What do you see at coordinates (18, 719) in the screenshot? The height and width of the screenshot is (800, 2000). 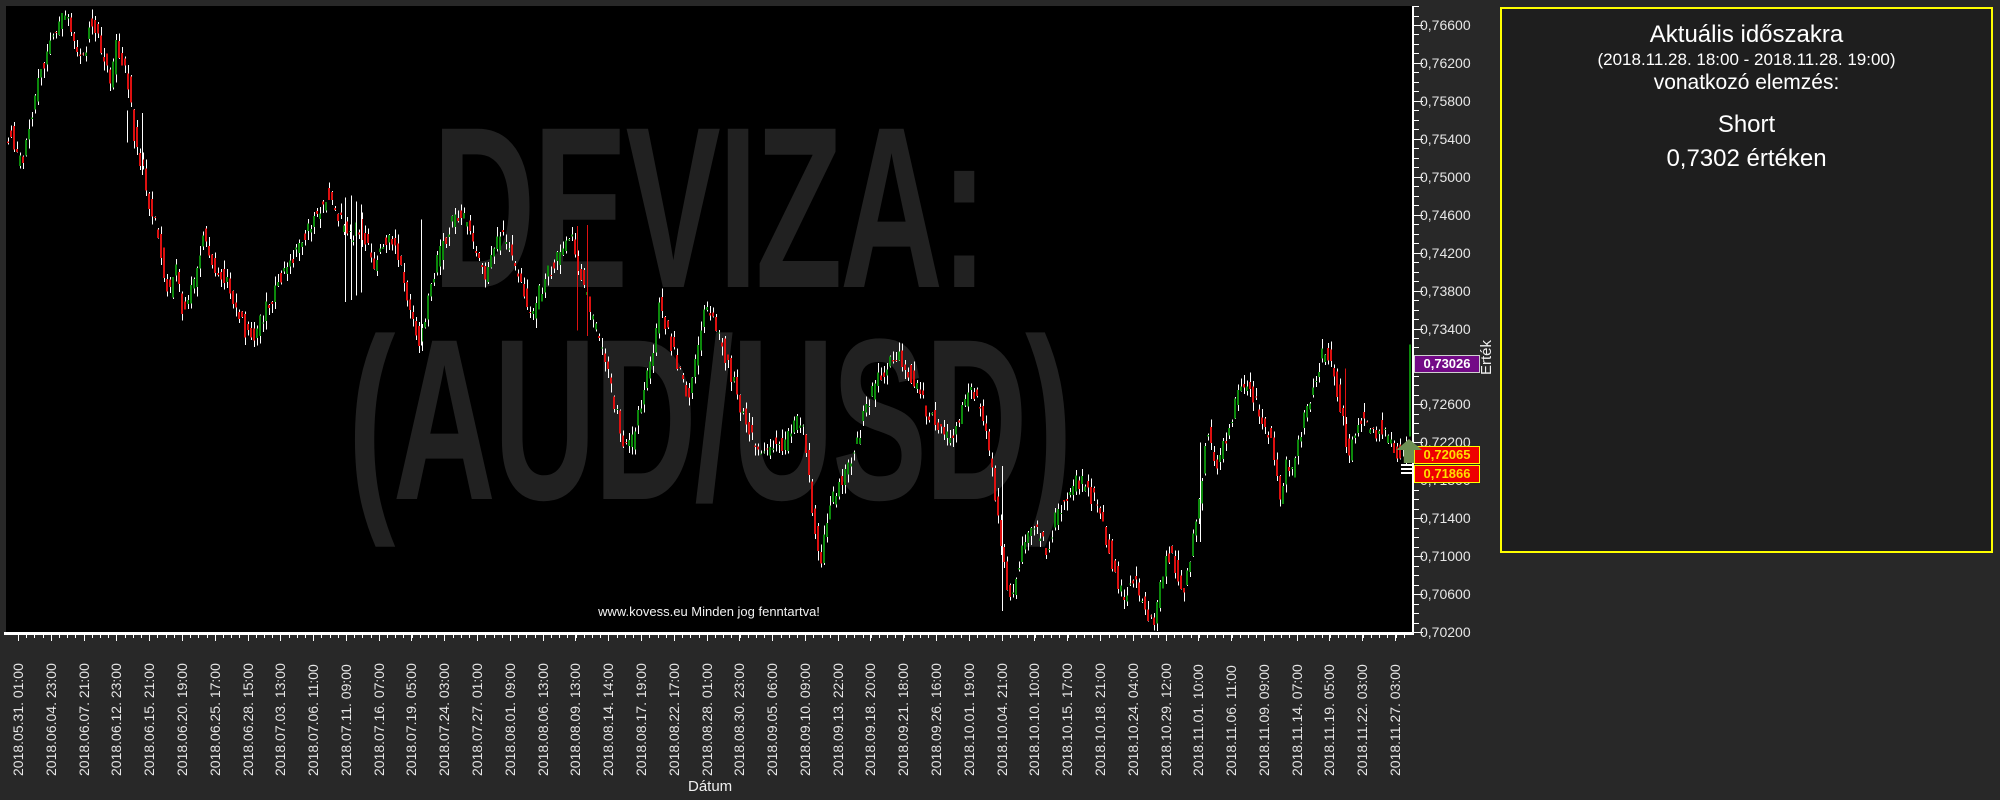 I see `x-axis-label: 2018.05.31. 01:00` at bounding box center [18, 719].